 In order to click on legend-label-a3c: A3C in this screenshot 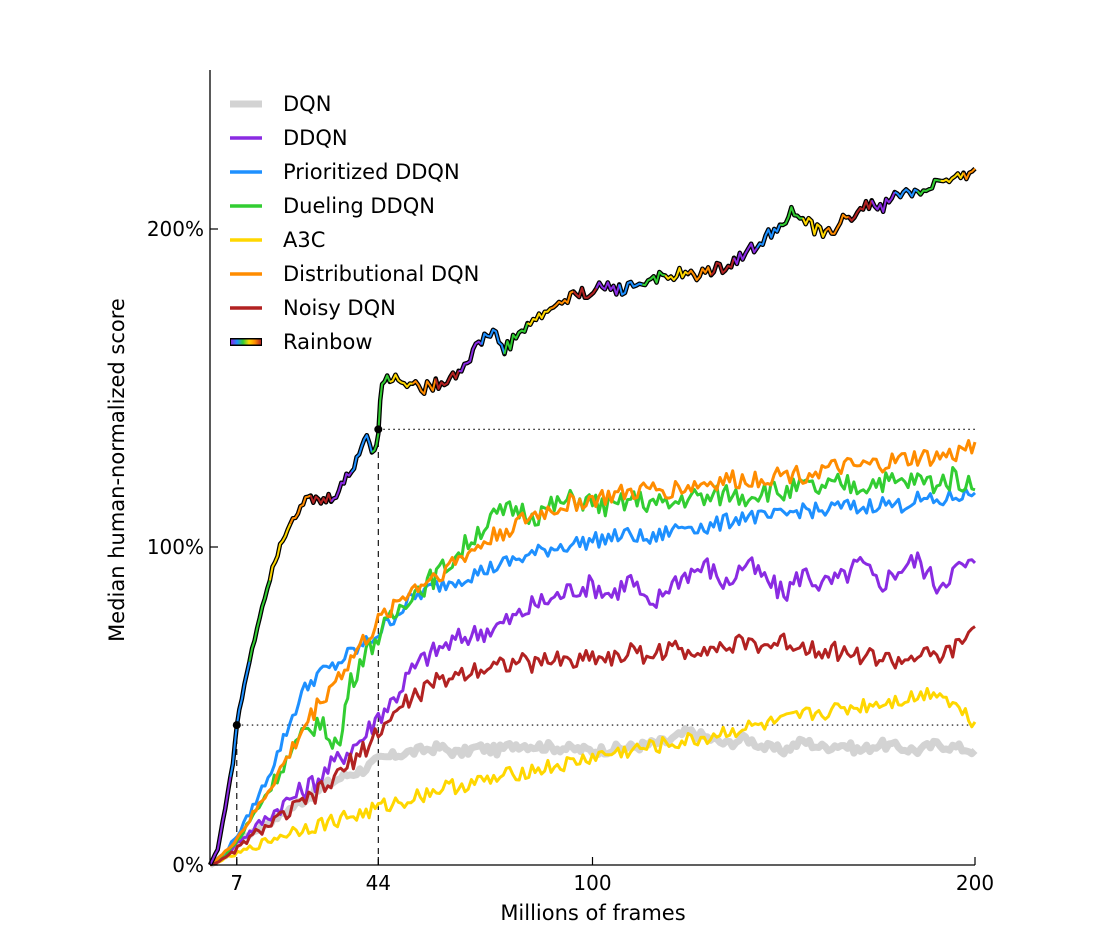, I will do `click(304, 240)`.